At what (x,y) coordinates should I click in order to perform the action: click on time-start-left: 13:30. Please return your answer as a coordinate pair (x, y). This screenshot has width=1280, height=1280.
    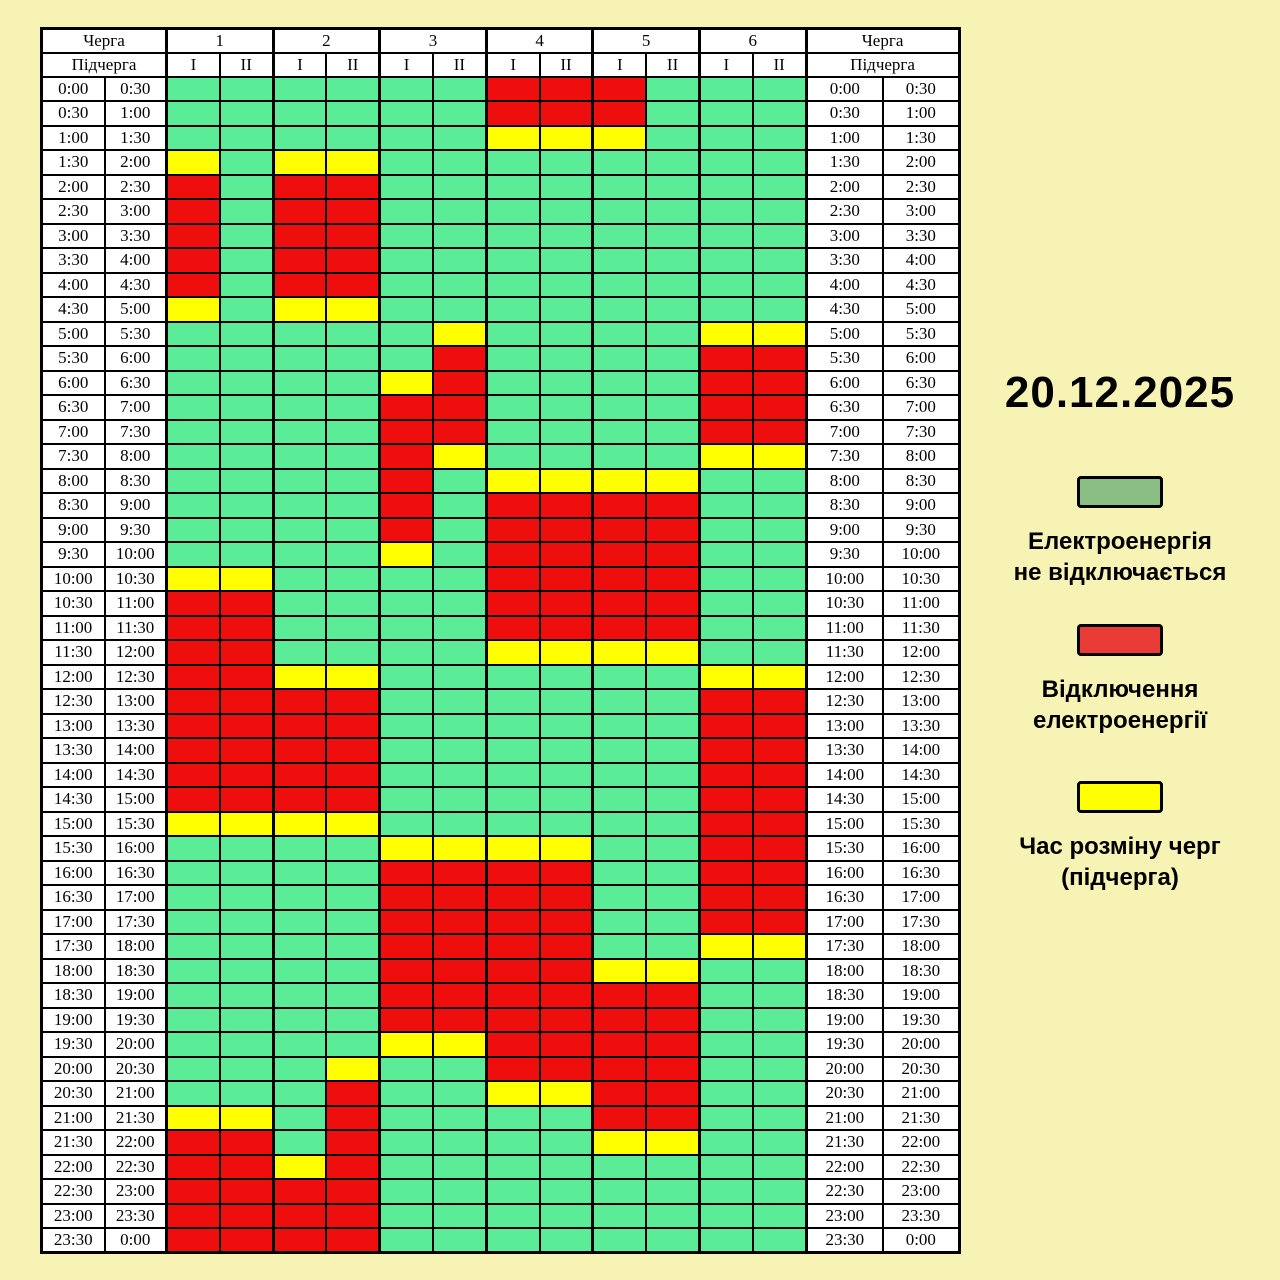
    Looking at the image, I should click on (73, 750).